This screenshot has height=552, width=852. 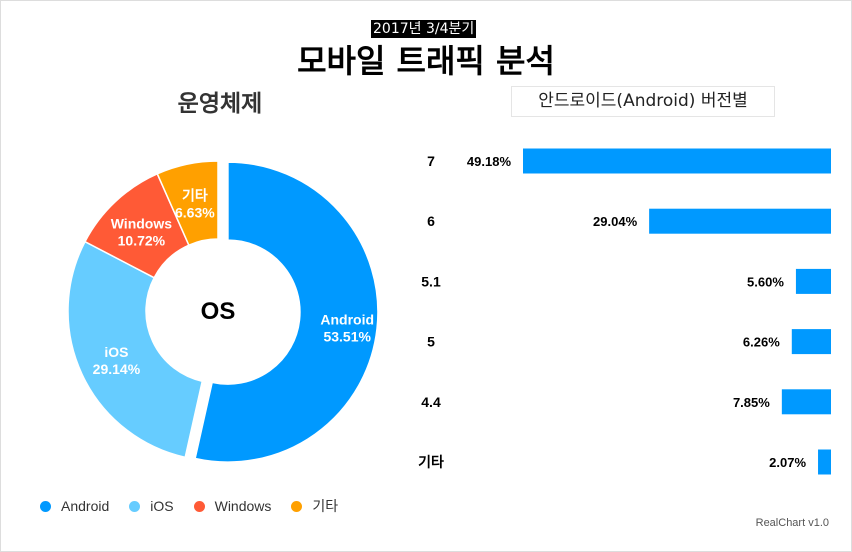 What do you see at coordinates (426, 61) in the screenshot?
I see `main-title: 모바일 트래픽 분석` at bounding box center [426, 61].